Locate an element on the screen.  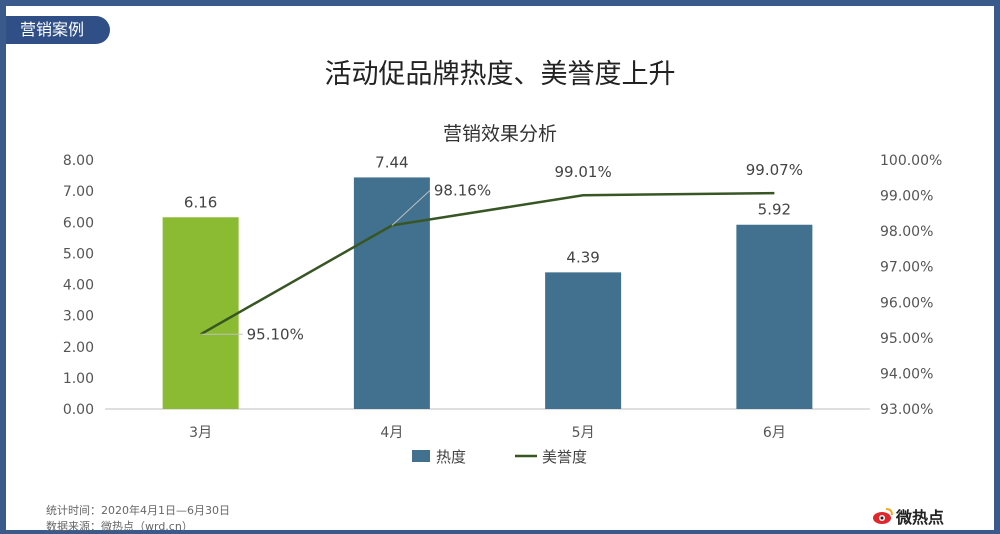
legend-label-heat: 热度 is located at coordinates (451, 457).